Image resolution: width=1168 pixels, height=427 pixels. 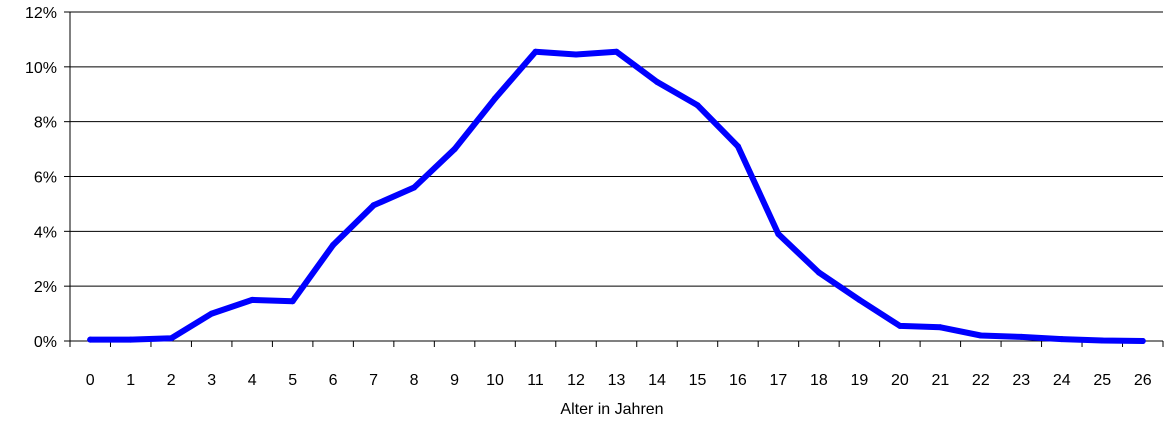 What do you see at coordinates (617, 380) in the screenshot?
I see `x-tick-label: 13` at bounding box center [617, 380].